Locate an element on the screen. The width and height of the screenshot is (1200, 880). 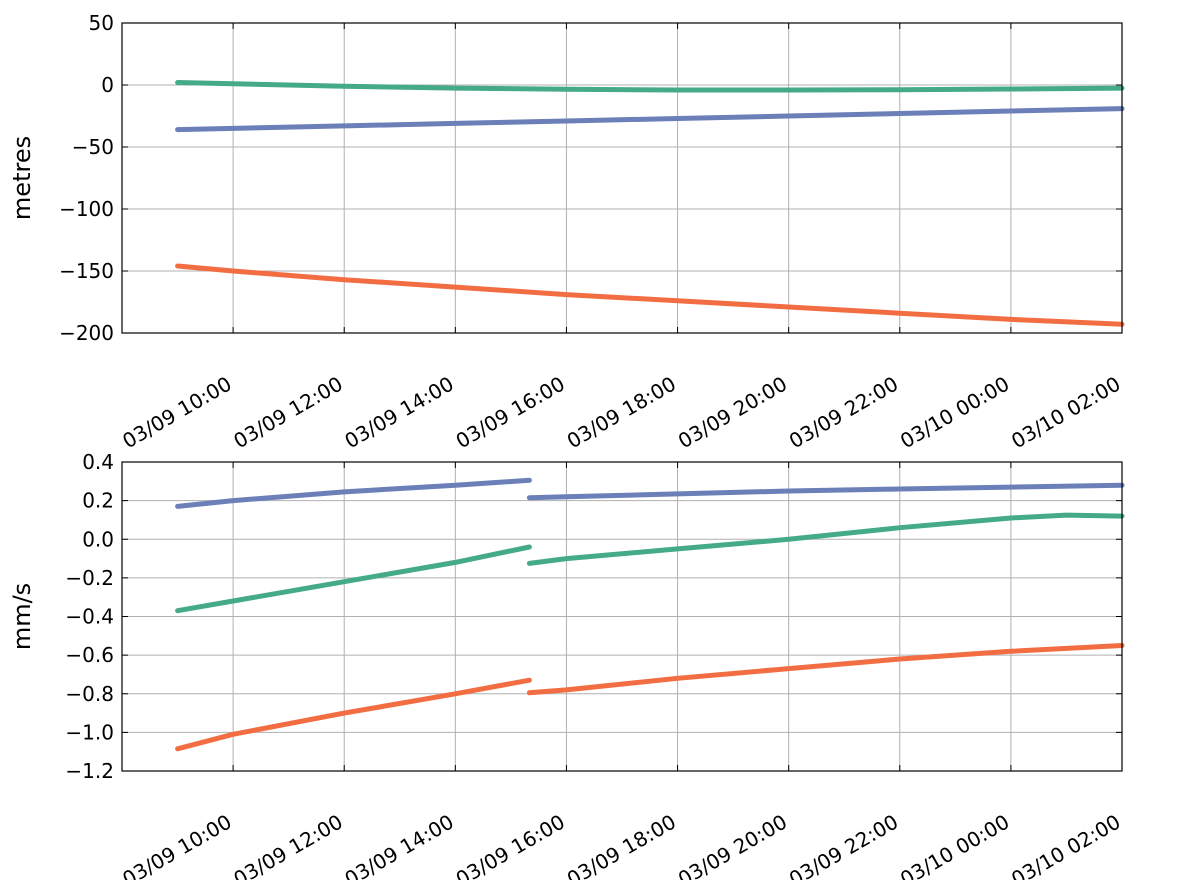
y-tick-label: −100 is located at coordinates (86, 209).